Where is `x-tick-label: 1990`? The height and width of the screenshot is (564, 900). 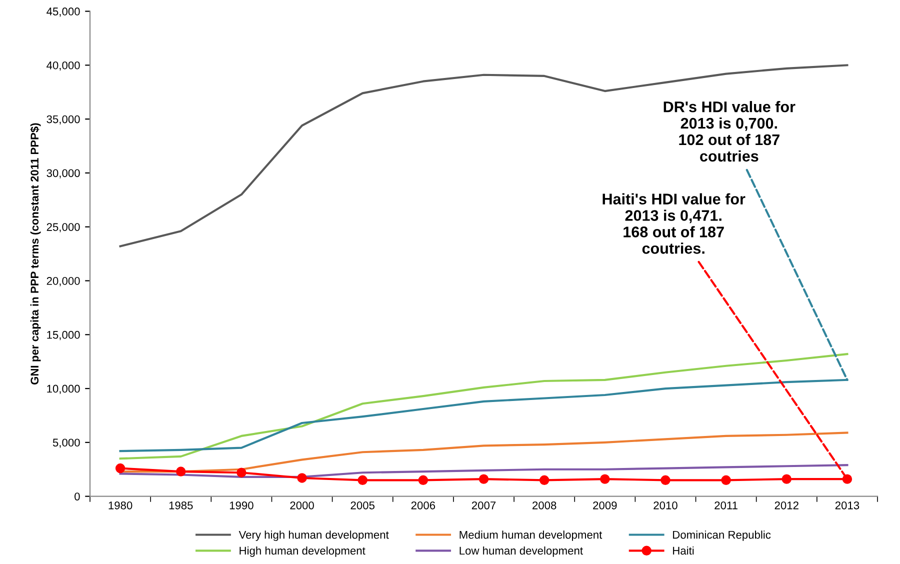
x-tick-label: 1990 is located at coordinates (242, 505).